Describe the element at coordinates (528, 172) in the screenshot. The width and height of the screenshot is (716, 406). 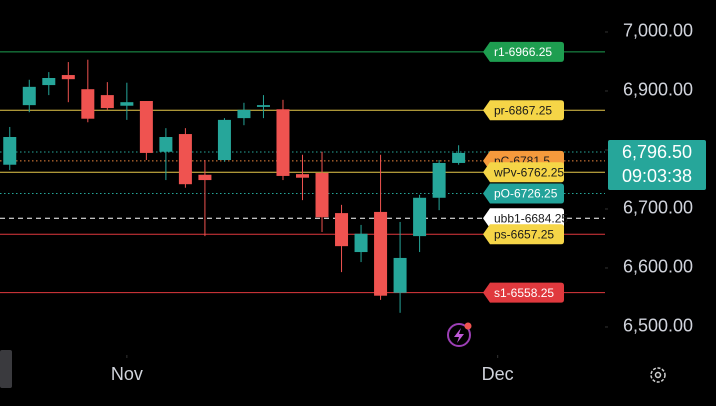
I see `level-label-text: wPv-6762.25` at that location.